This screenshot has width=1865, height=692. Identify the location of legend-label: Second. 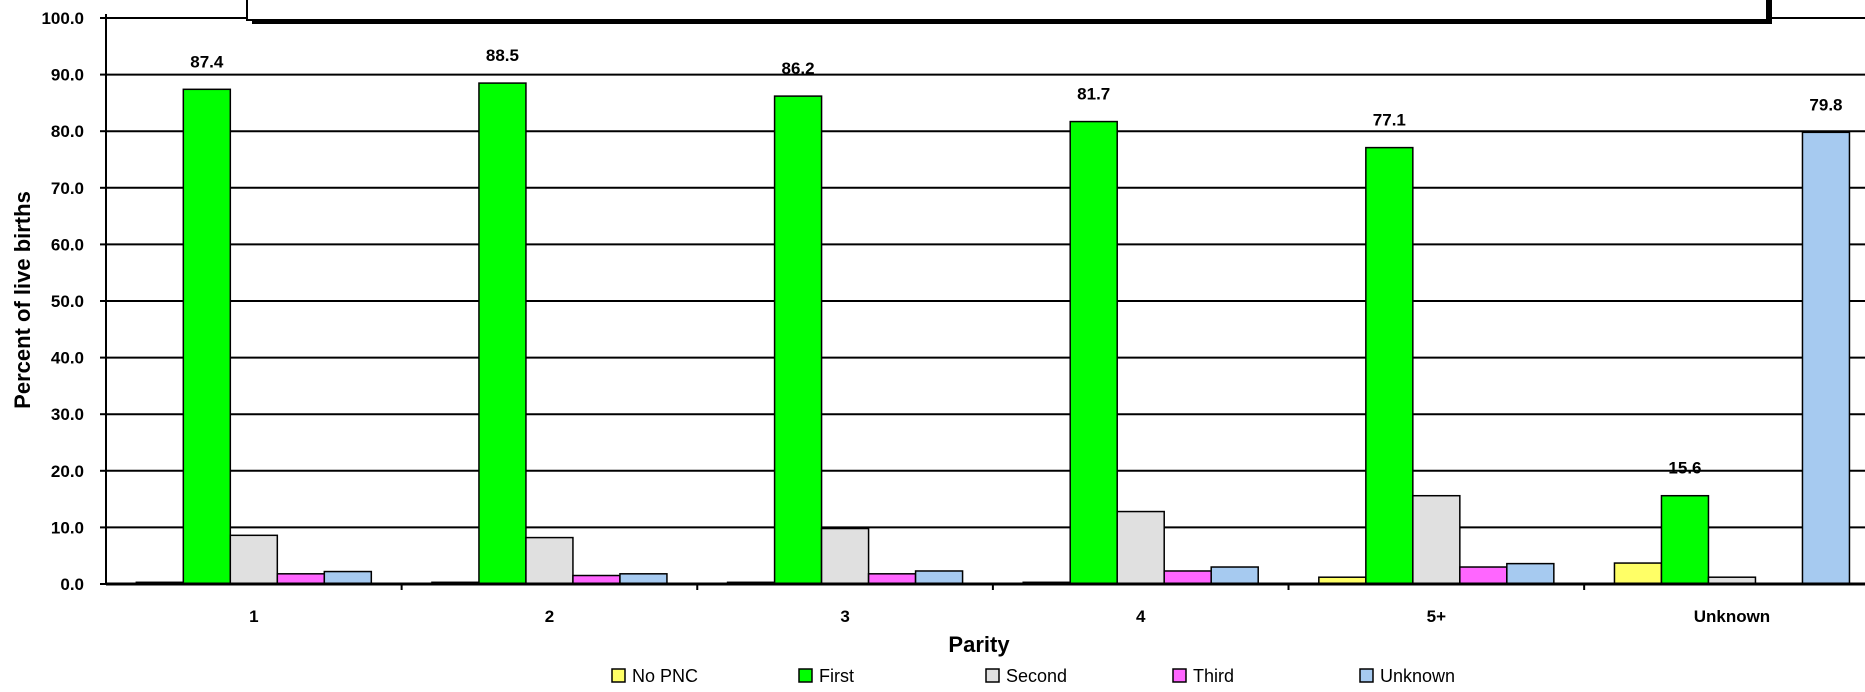
(1036, 676).